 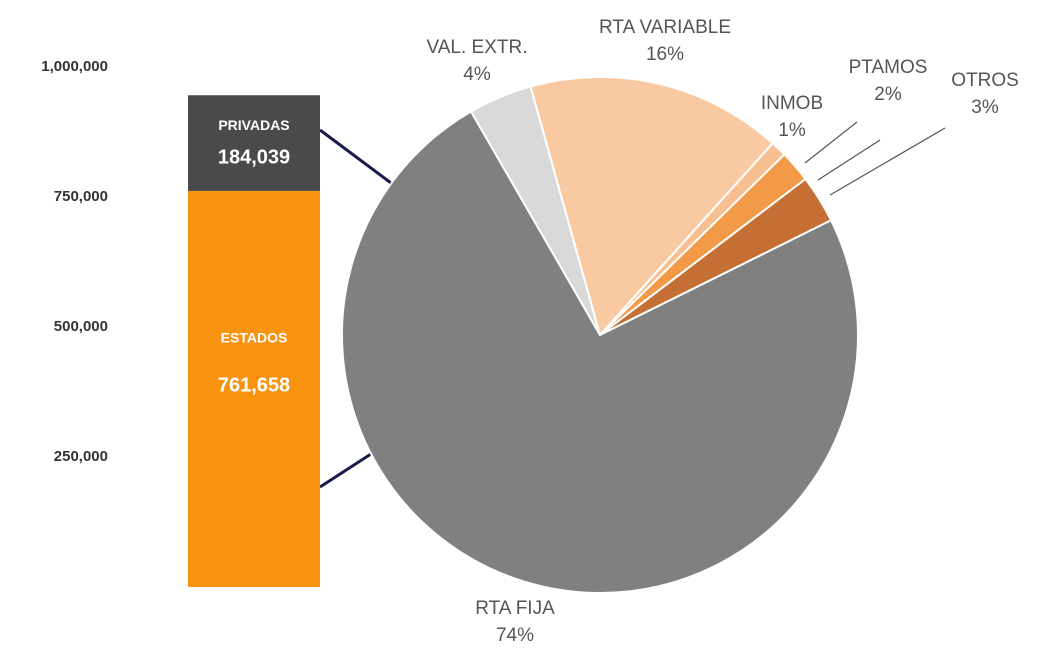 I want to click on slice-value-label: 74%, so click(x=515, y=635).